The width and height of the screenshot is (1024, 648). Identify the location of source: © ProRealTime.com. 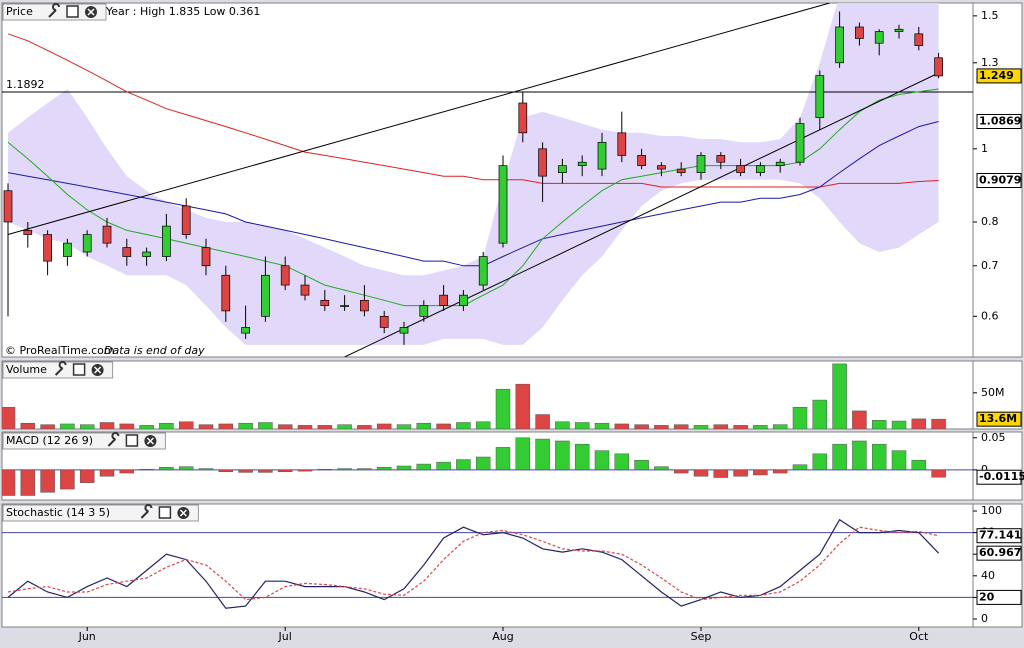
(60, 350).